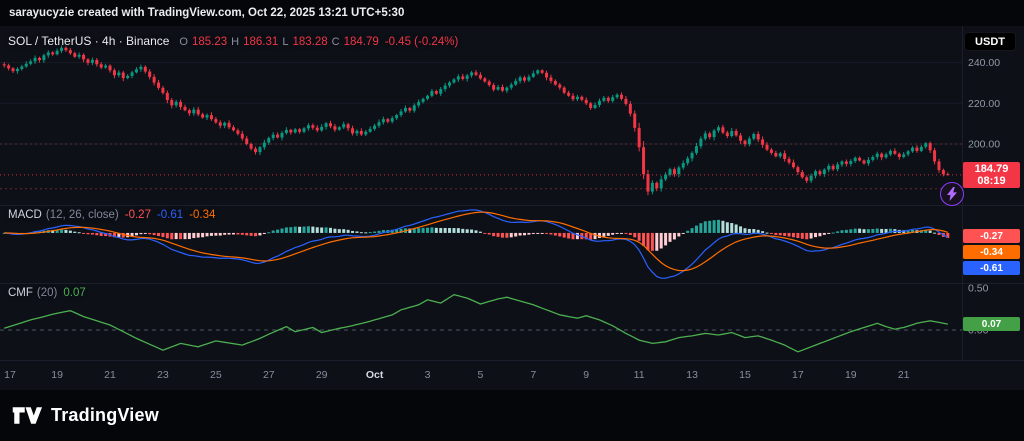 Image resolution: width=1024 pixels, height=441 pixels. I want to click on time-axis-labels: 17 19 21 23 25 27 29 Oct 3 5 7 9 11 13 15 17 19 21, so click(457, 375).